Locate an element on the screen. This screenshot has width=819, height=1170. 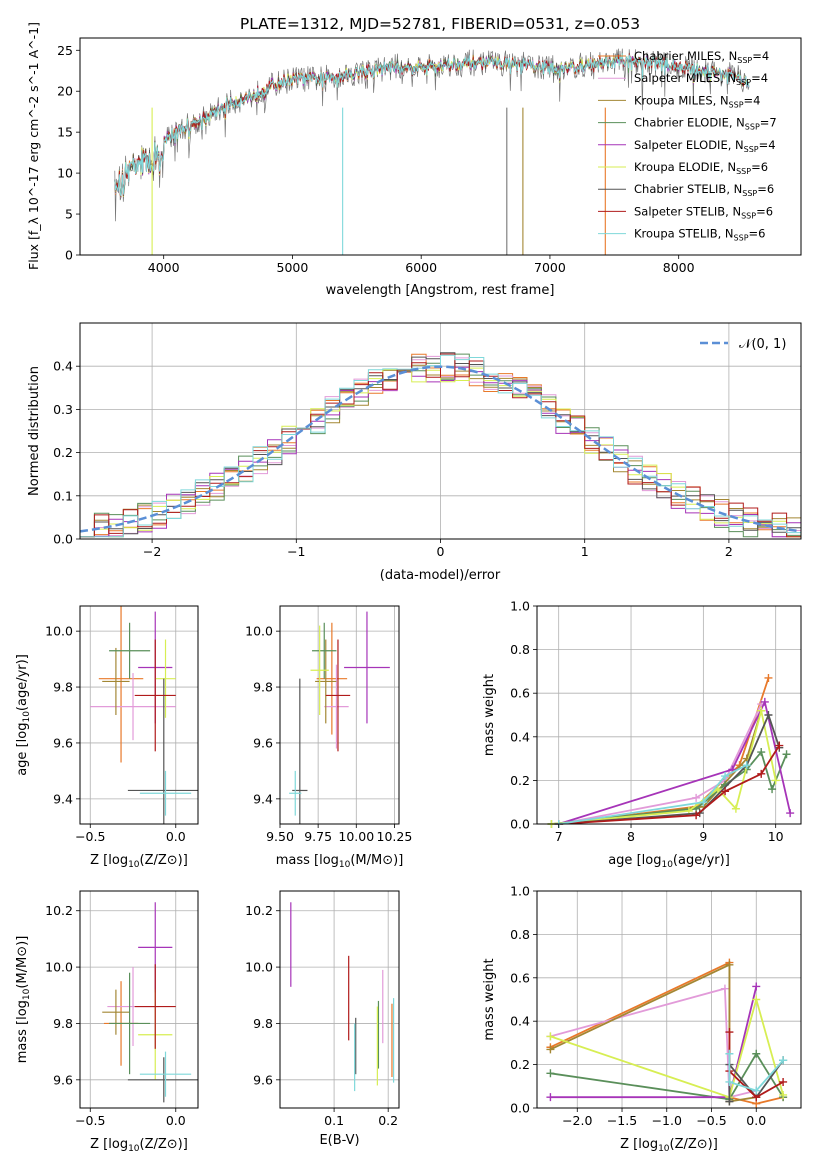
legend-suffix: =7 is located at coordinates (768, 123).